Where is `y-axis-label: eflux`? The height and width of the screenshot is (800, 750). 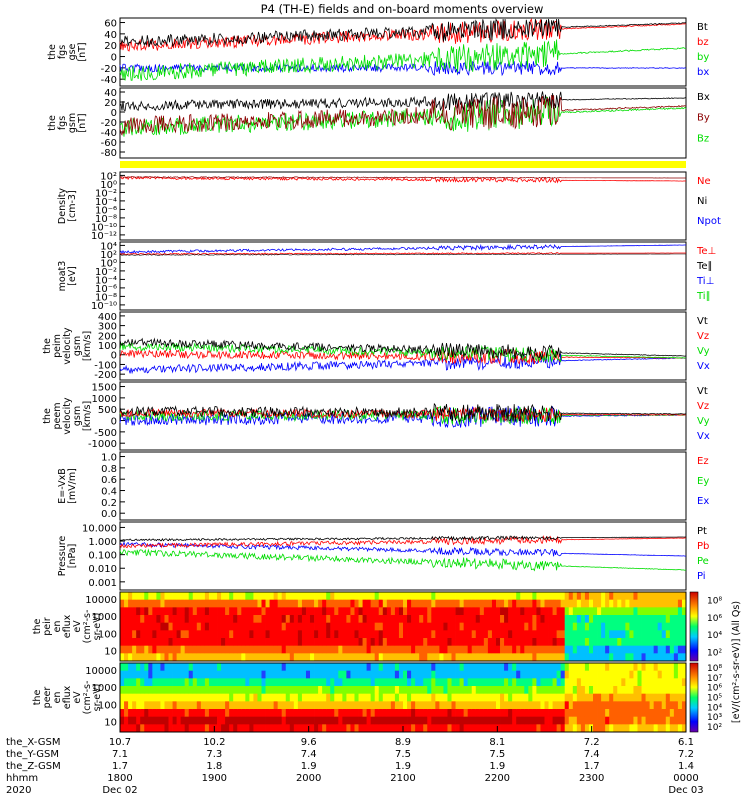
y-axis-label: eflux is located at coordinates (67, 626).